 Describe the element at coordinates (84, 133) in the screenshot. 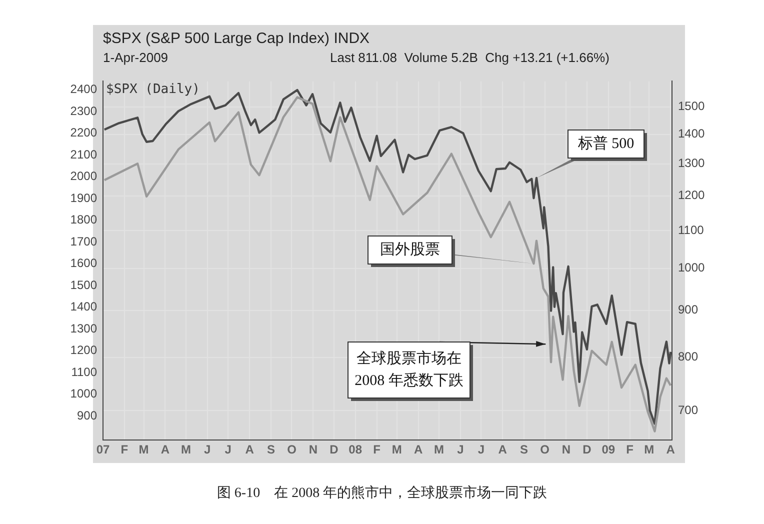

I see `y-tick-label: 2200` at that location.